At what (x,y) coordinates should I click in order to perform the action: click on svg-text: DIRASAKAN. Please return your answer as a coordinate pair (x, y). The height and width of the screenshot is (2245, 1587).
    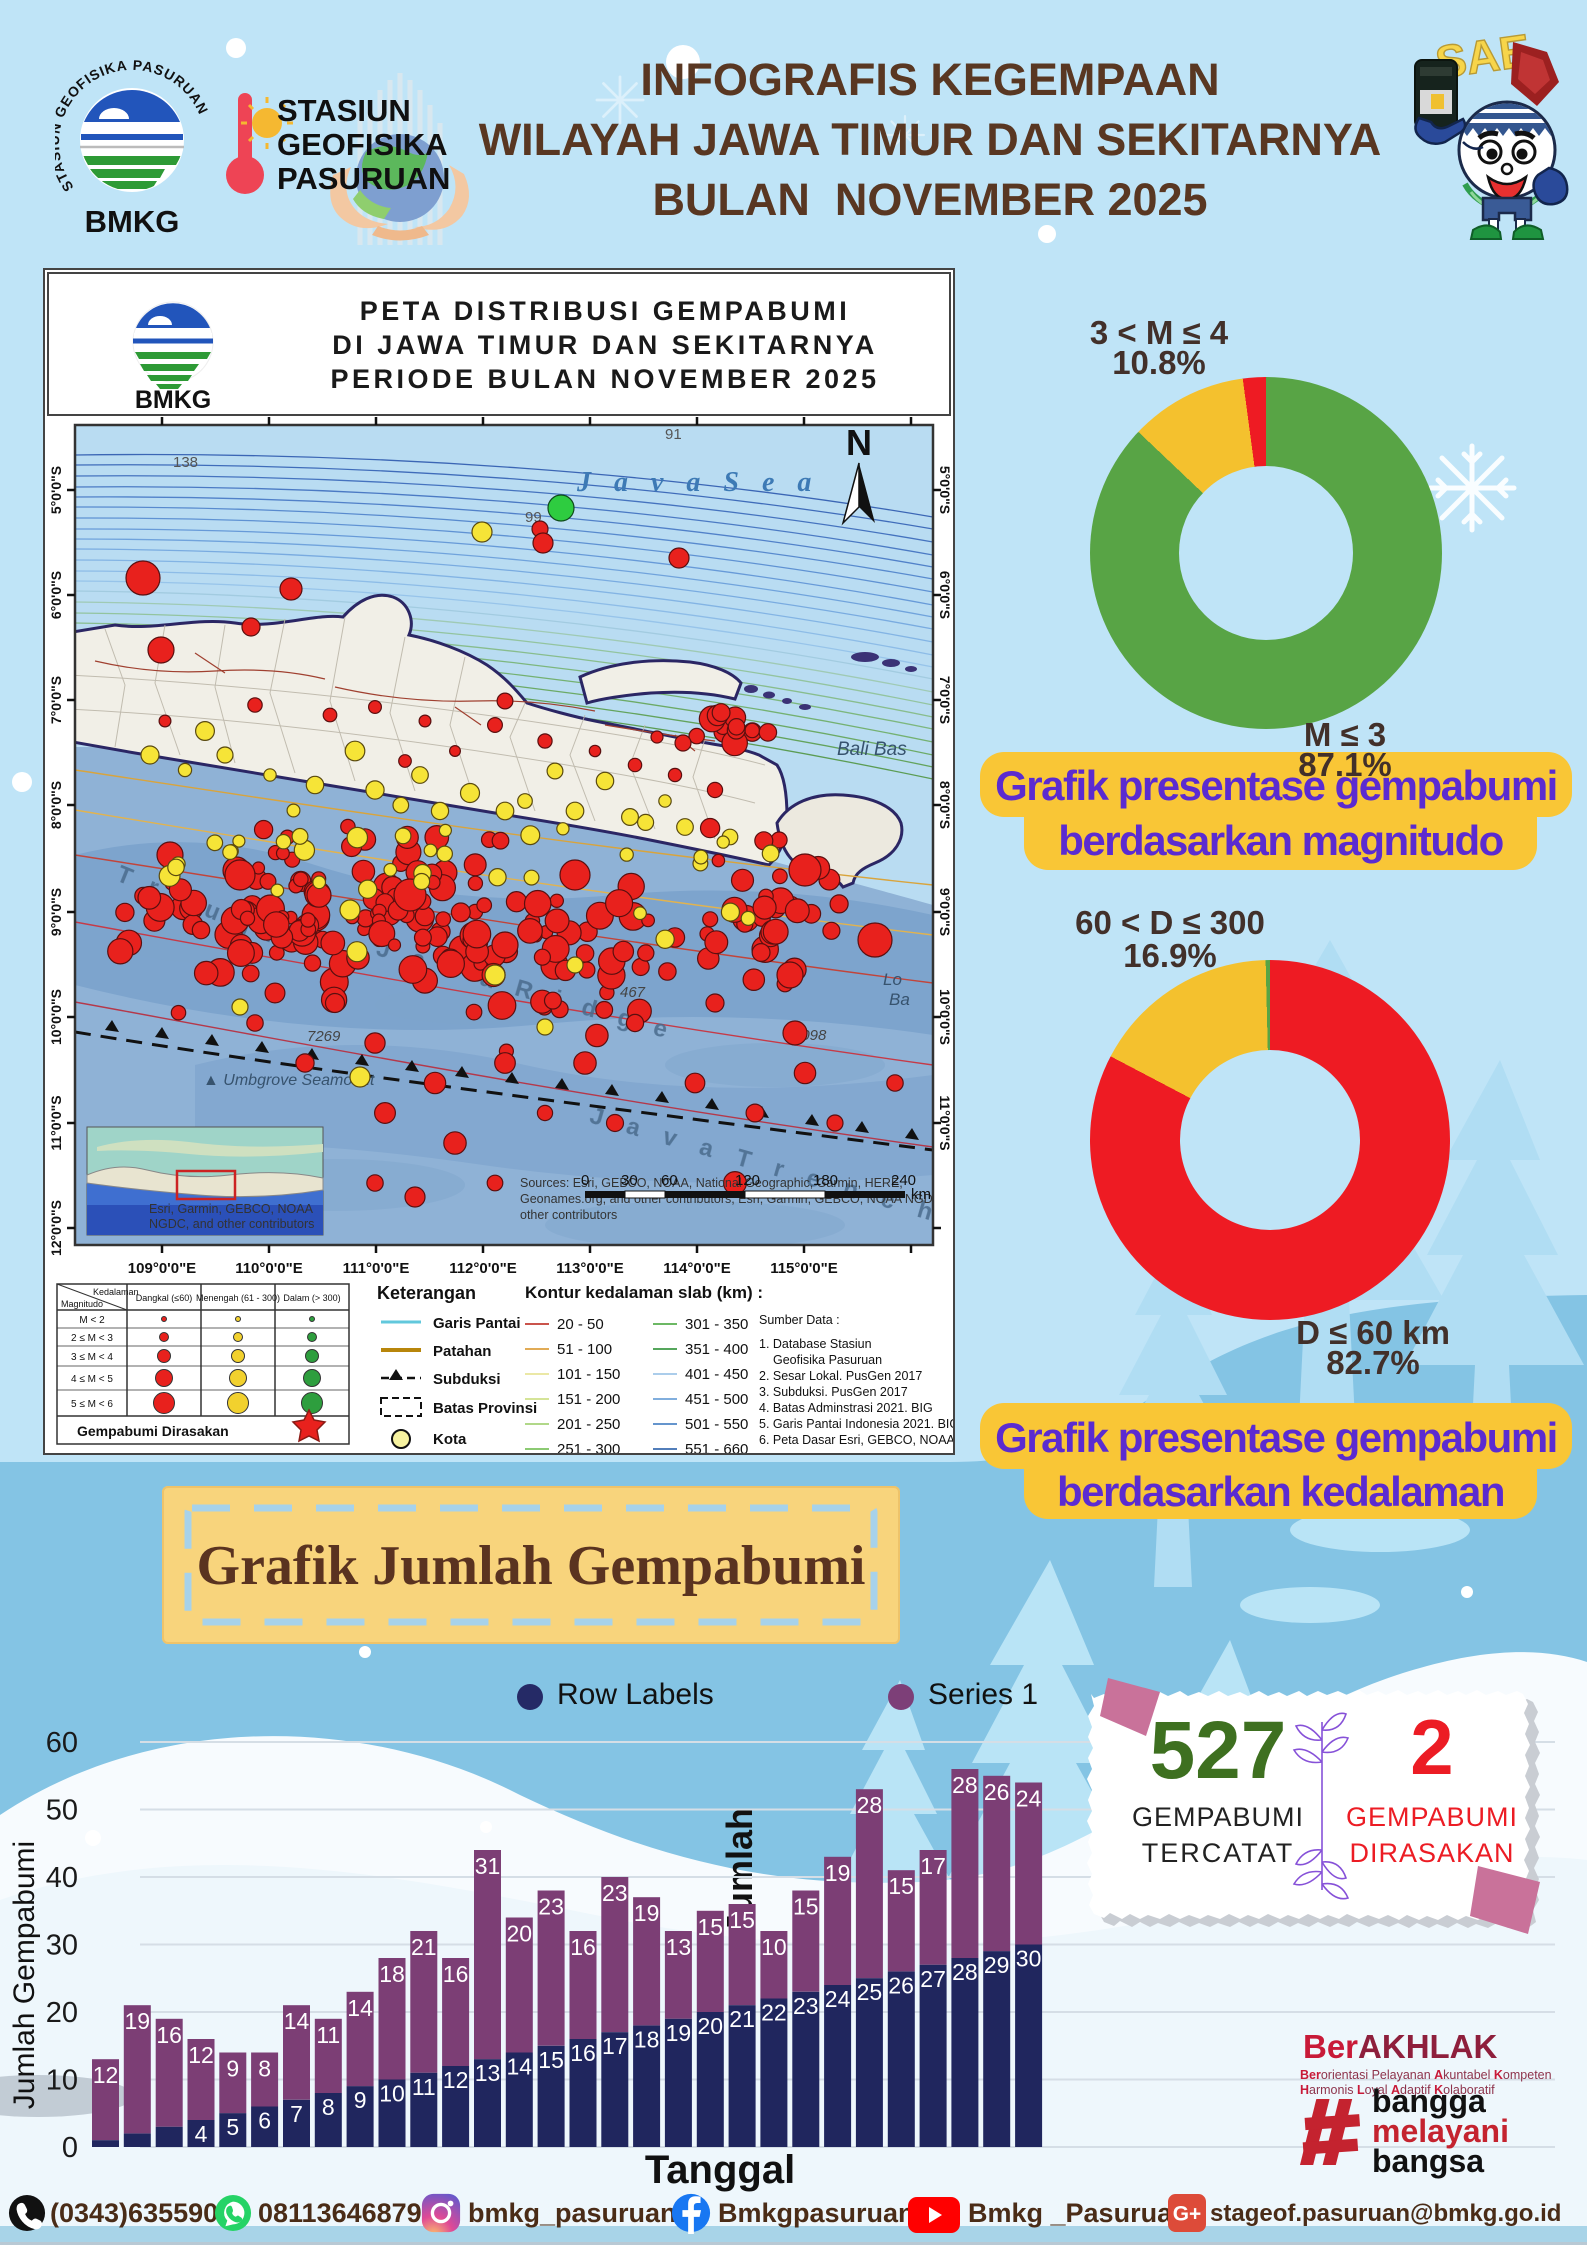
    Looking at the image, I should click on (1431, 1853).